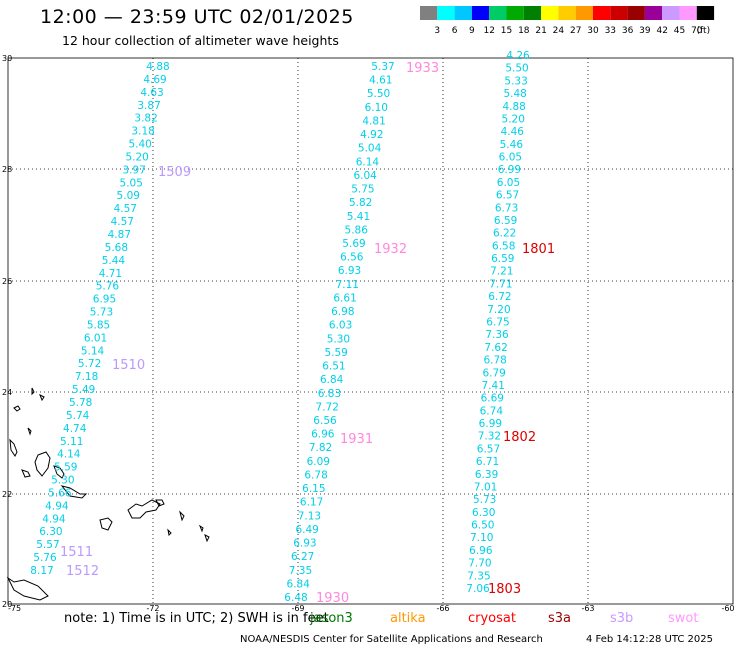 Image resolution: width=740 pixels, height=650 pixels. Describe the element at coordinates (110, 274) in the screenshot. I see `wave-height-value: 4.71` at that location.